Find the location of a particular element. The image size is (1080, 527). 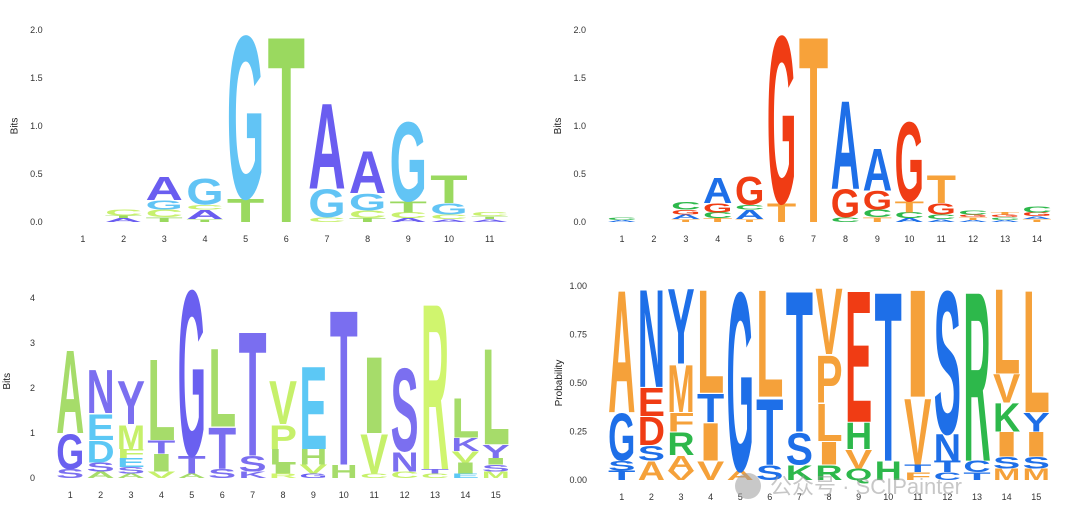

x-tick-label: 10 is located at coordinates (344, 495).